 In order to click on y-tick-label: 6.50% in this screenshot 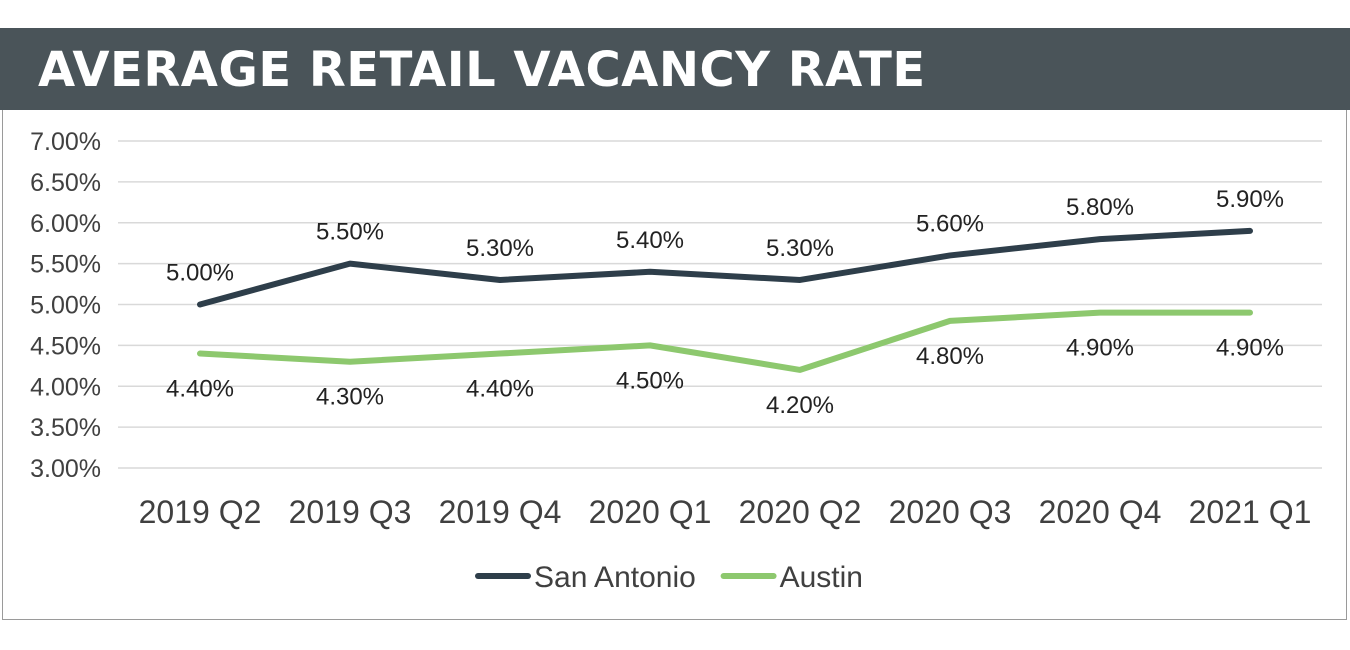, I will do `click(65, 183)`.